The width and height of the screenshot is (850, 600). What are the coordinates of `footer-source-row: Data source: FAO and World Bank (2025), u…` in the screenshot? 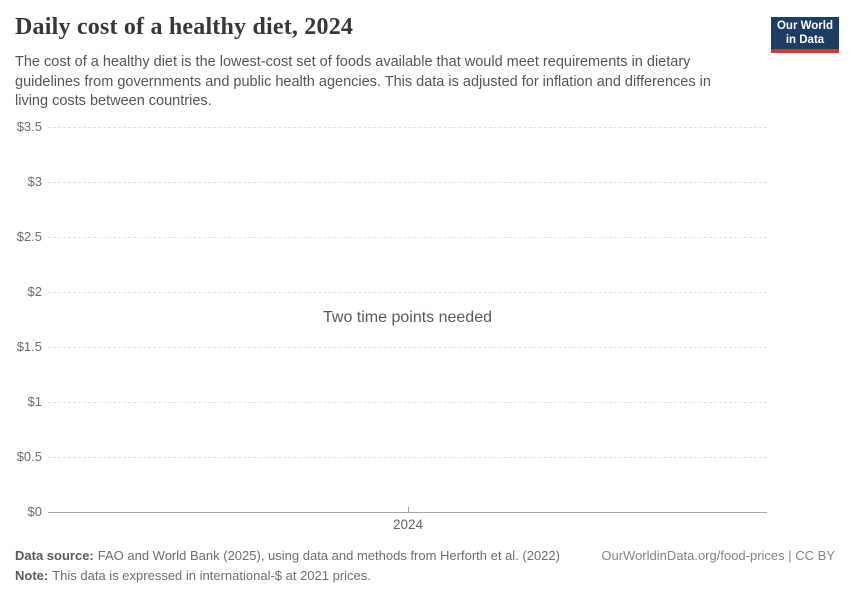 It's located at (425, 555).